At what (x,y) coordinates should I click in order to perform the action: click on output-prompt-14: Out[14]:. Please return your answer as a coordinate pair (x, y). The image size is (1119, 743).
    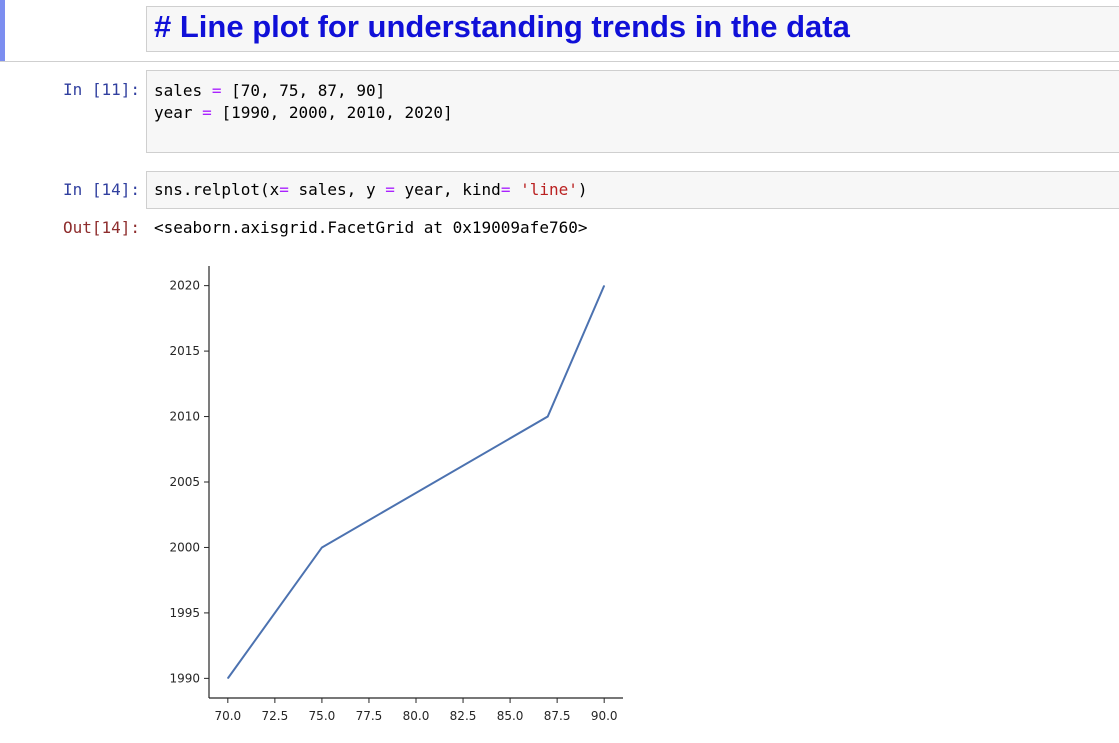
    Looking at the image, I should click on (101, 227).